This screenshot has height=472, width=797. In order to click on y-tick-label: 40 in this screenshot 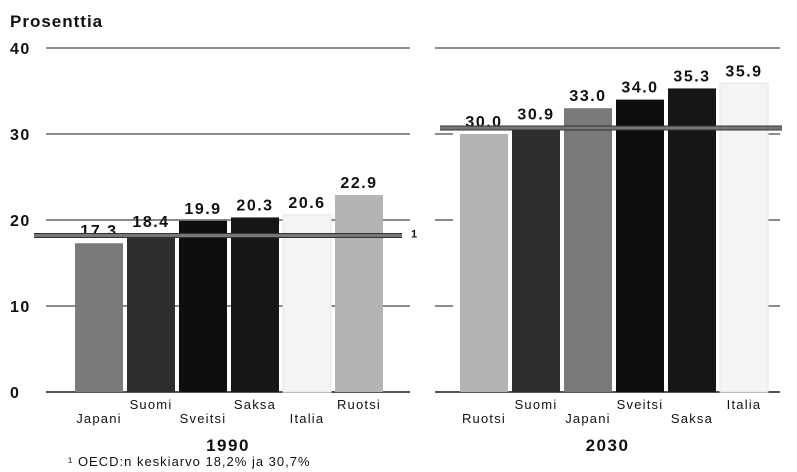, I will do `click(20, 49)`.